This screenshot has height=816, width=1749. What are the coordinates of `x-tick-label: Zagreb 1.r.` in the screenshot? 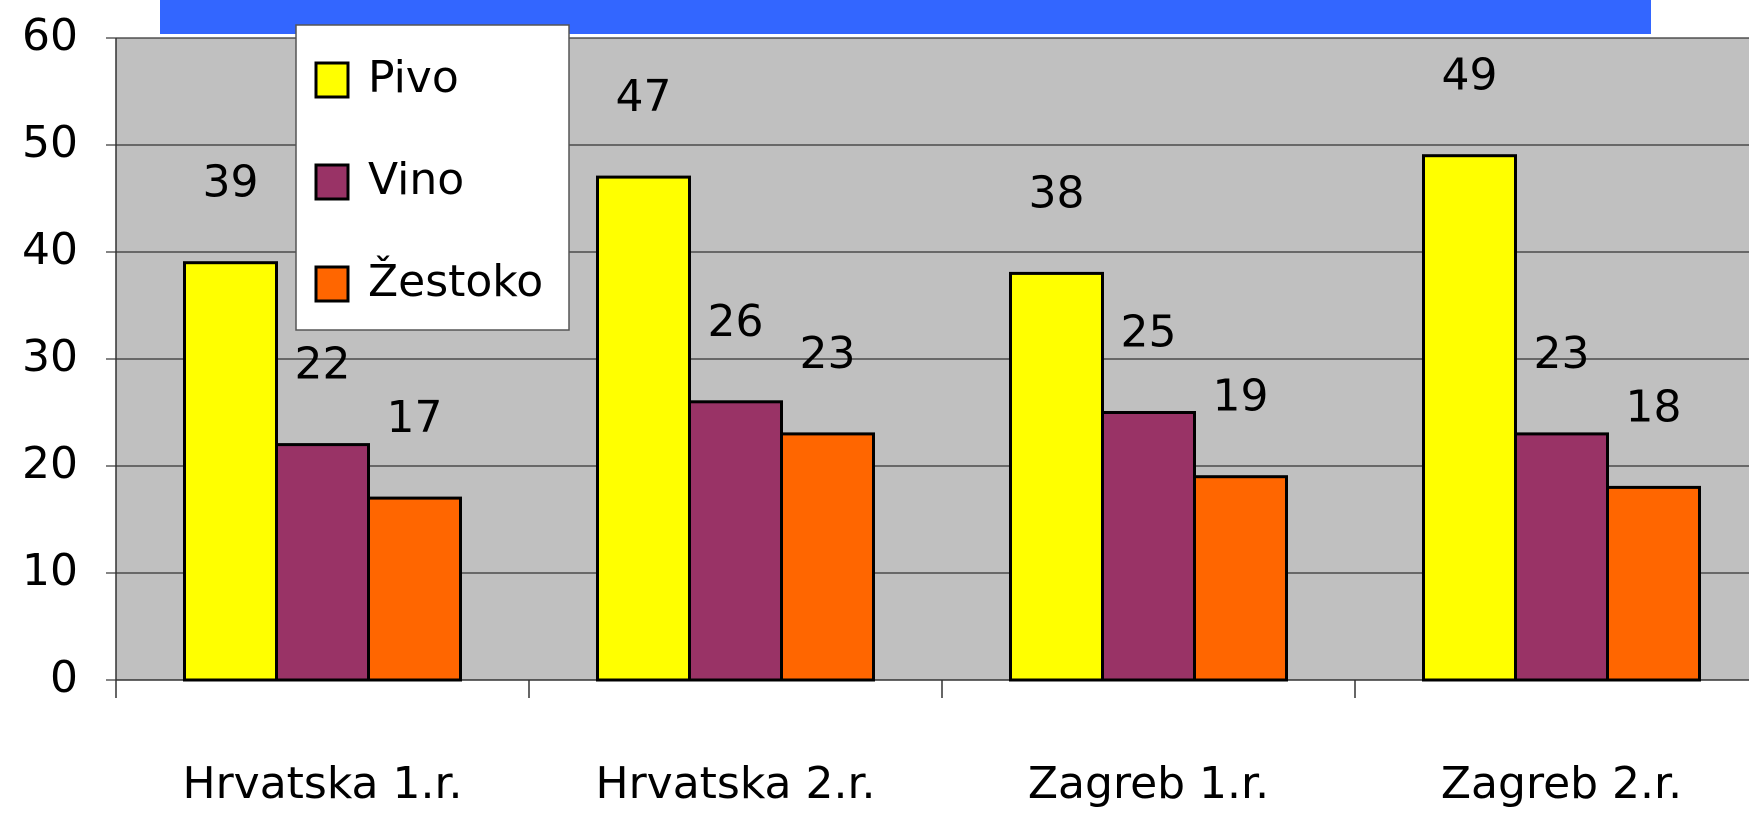 It's located at (1148, 783).